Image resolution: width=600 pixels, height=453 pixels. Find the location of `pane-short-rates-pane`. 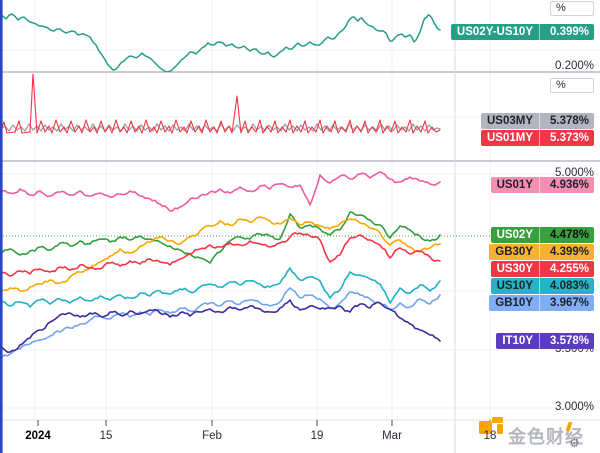

pane-short-rates-pane is located at coordinates (220, 103).